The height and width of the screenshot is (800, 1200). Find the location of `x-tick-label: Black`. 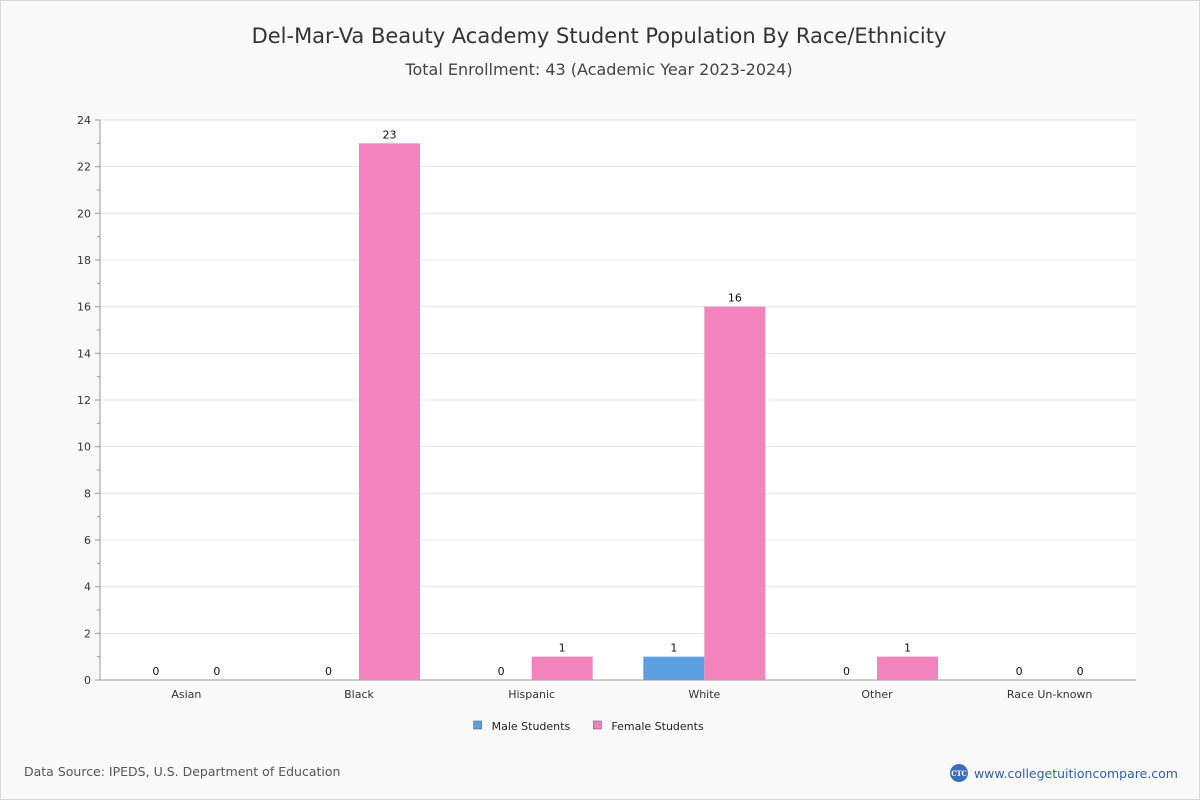

x-tick-label: Black is located at coordinates (359, 694).